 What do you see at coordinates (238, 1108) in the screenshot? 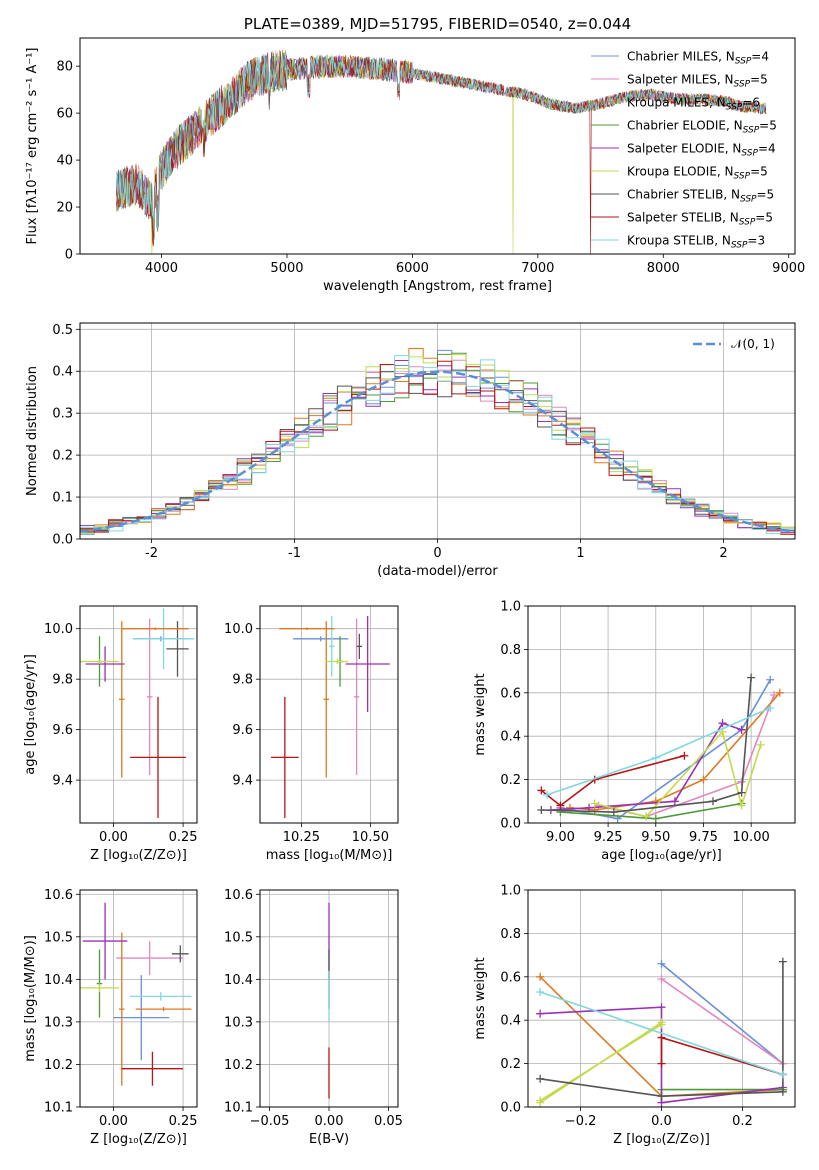
I see `y-tick-label: 10.1` at bounding box center [238, 1108].